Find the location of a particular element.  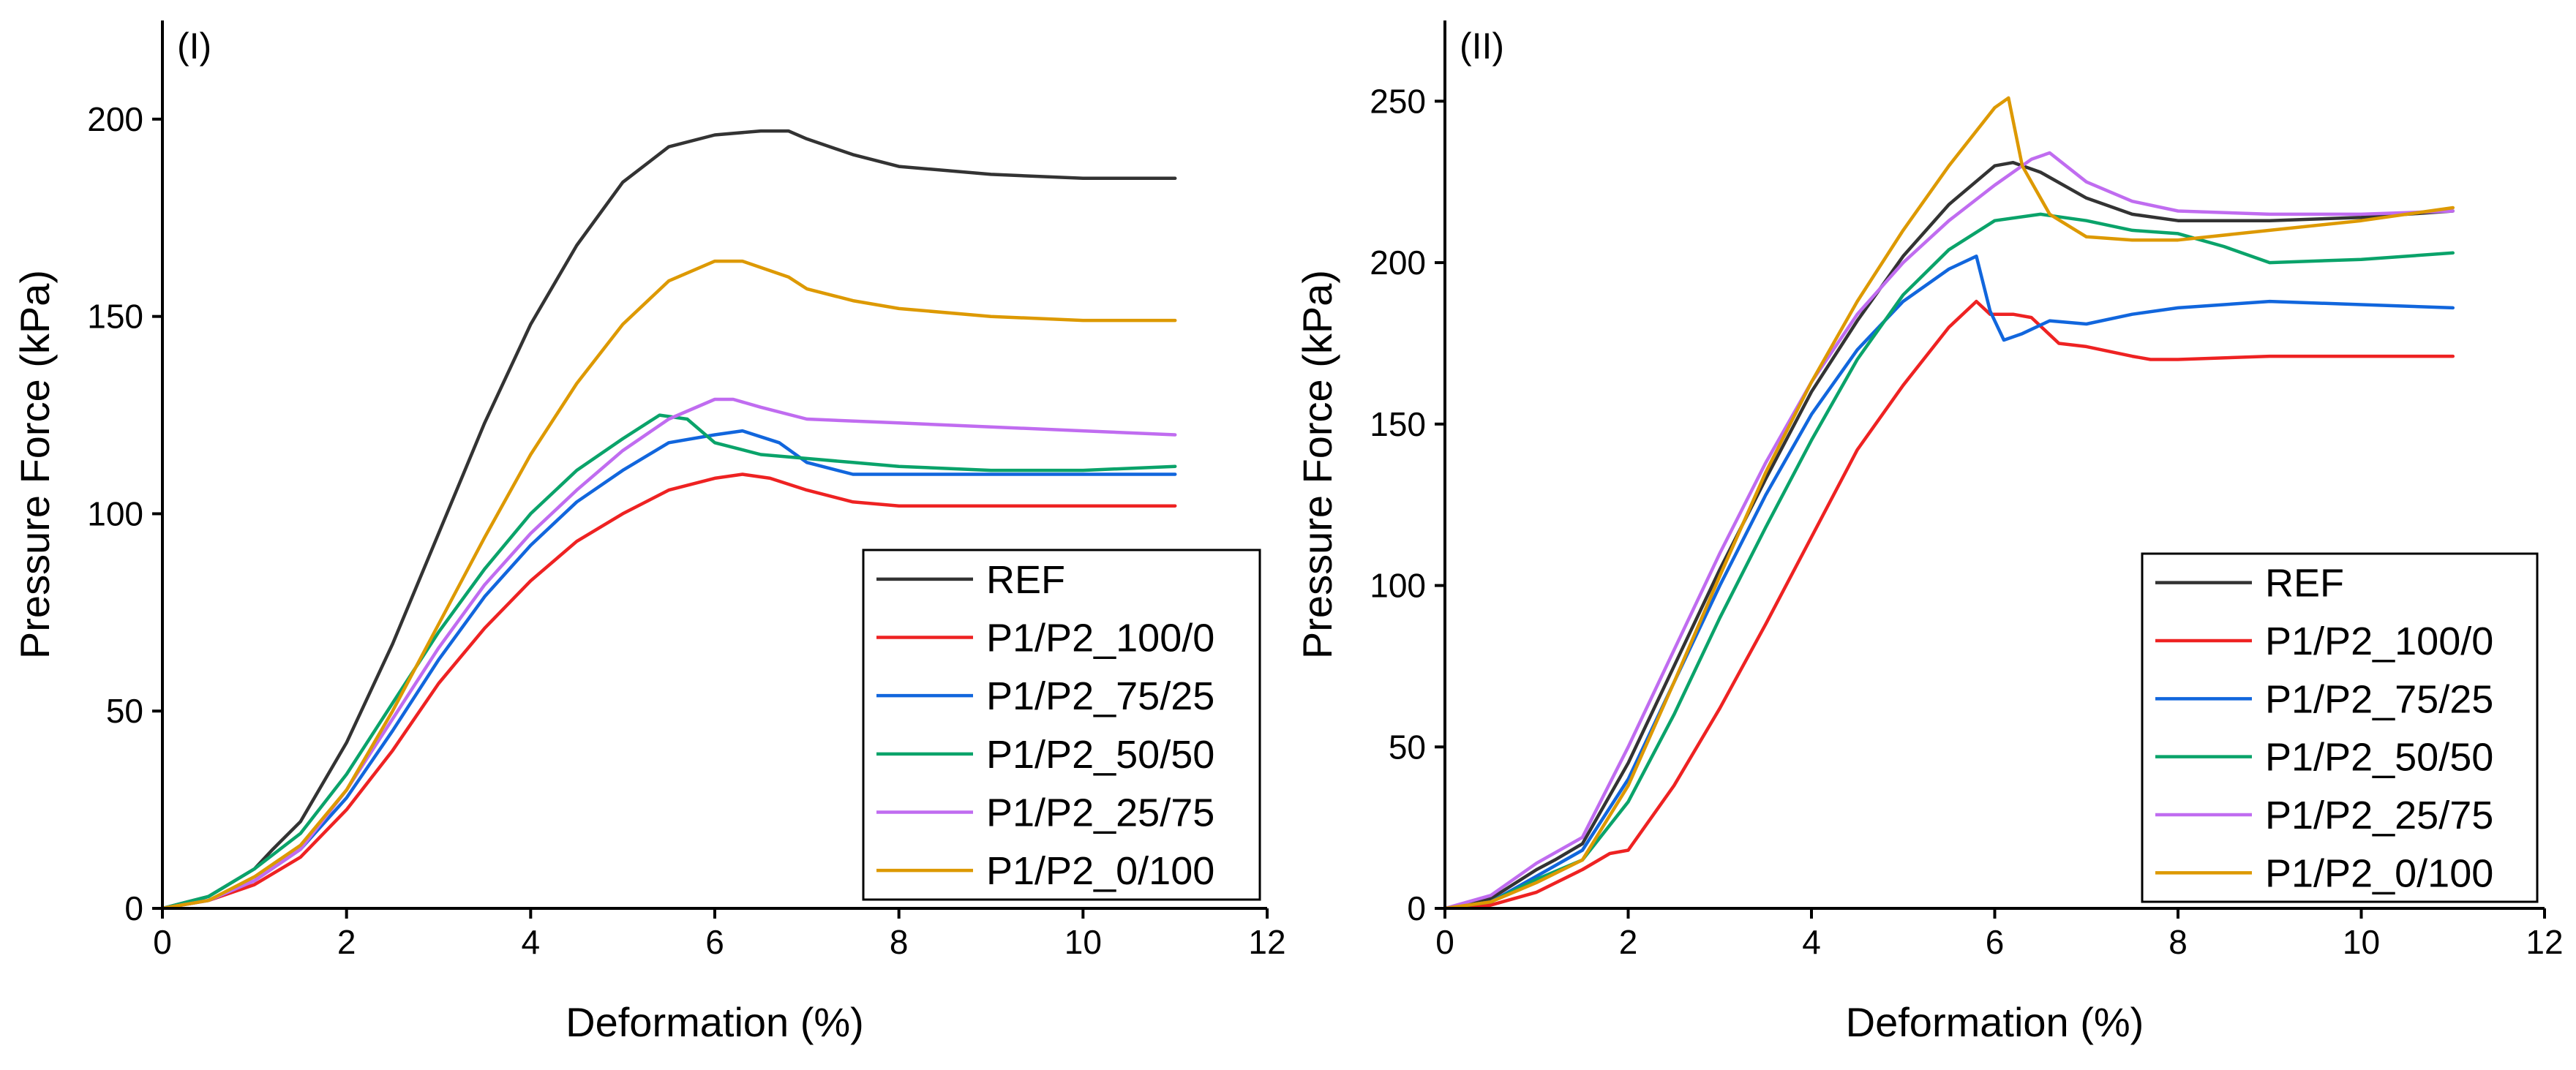

panel-label: (I) is located at coordinates (194, 46).